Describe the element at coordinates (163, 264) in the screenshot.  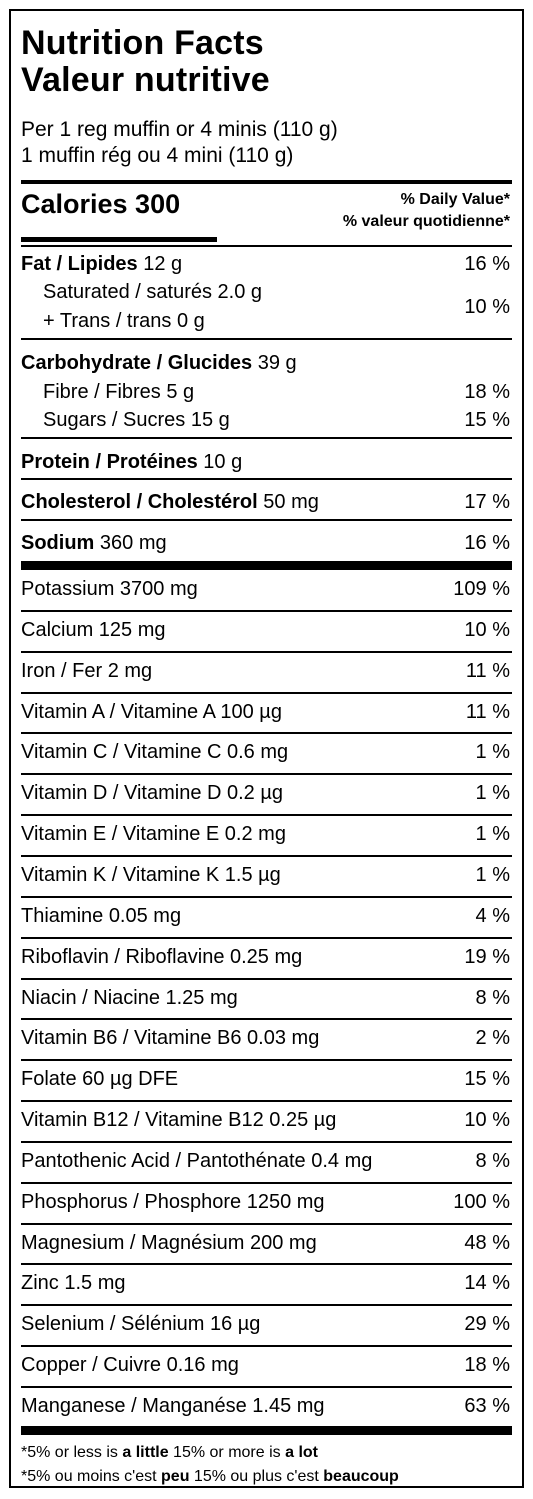
I see `fat-amount: 12 g` at that location.